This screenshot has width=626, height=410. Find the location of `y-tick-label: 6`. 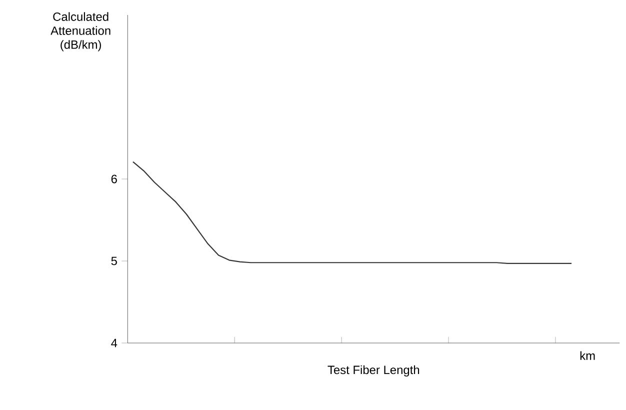

y-tick-label: 6 is located at coordinates (114, 179).